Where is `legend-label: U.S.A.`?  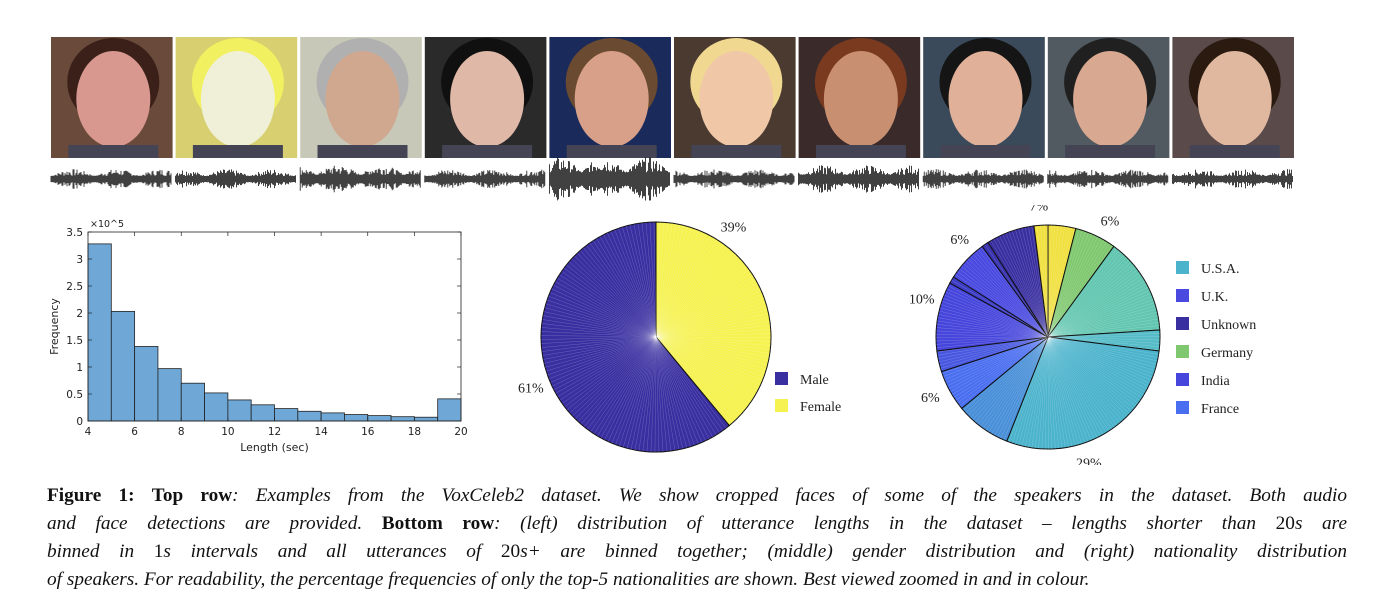 legend-label: U.S.A. is located at coordinates (1220, 269).